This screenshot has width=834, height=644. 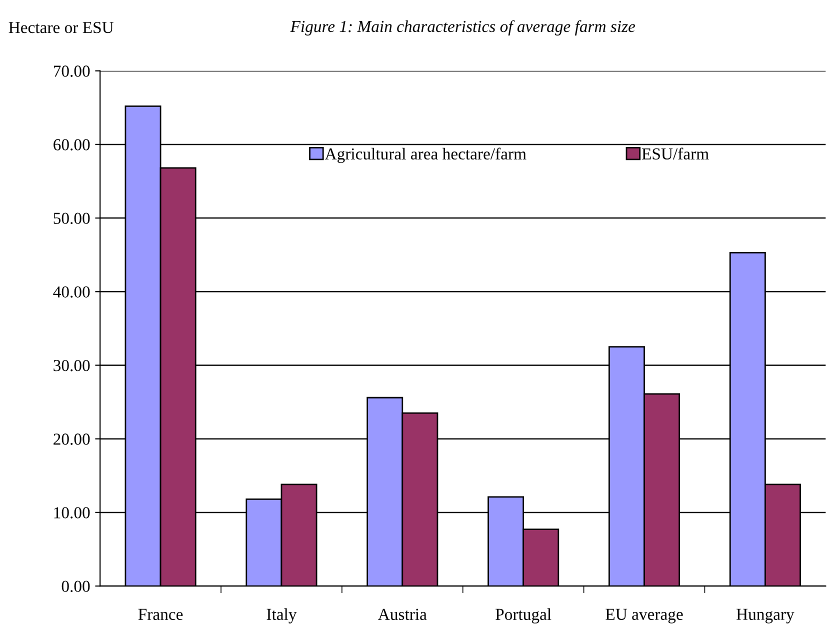 What do you see at coordinates (402, 614) in the screenshot?
I see `x-tick-label: Austria` at bounding box center [402, 614].